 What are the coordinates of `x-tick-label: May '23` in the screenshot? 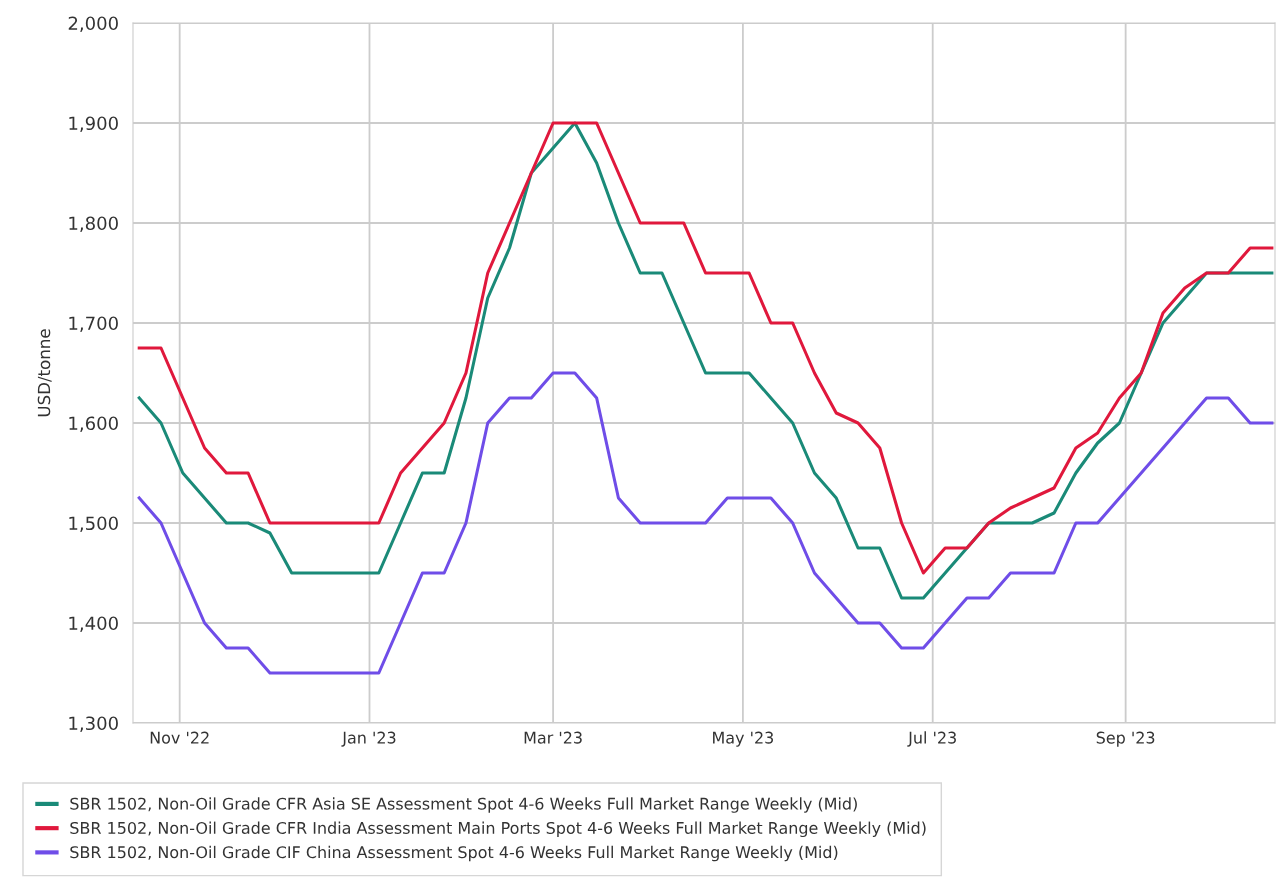 It's located at (743, 739).